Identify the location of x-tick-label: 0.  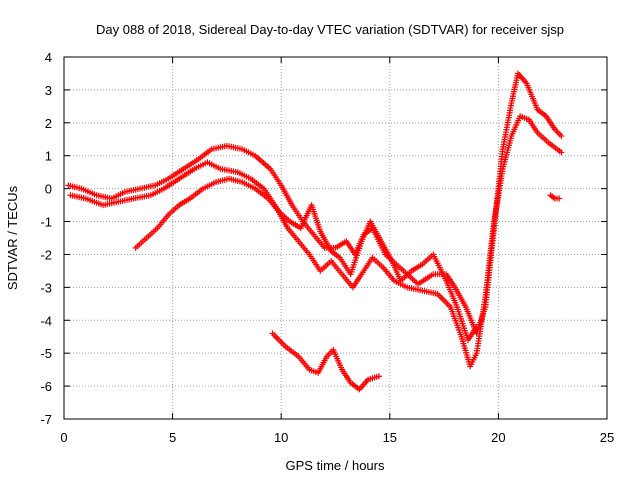
(63, 437).